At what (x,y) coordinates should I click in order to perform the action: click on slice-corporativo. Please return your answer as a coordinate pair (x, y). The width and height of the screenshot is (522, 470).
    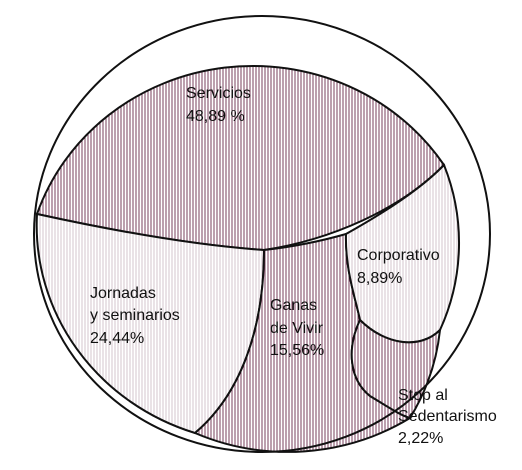
    Looking at the image, I should click on (402, 253).